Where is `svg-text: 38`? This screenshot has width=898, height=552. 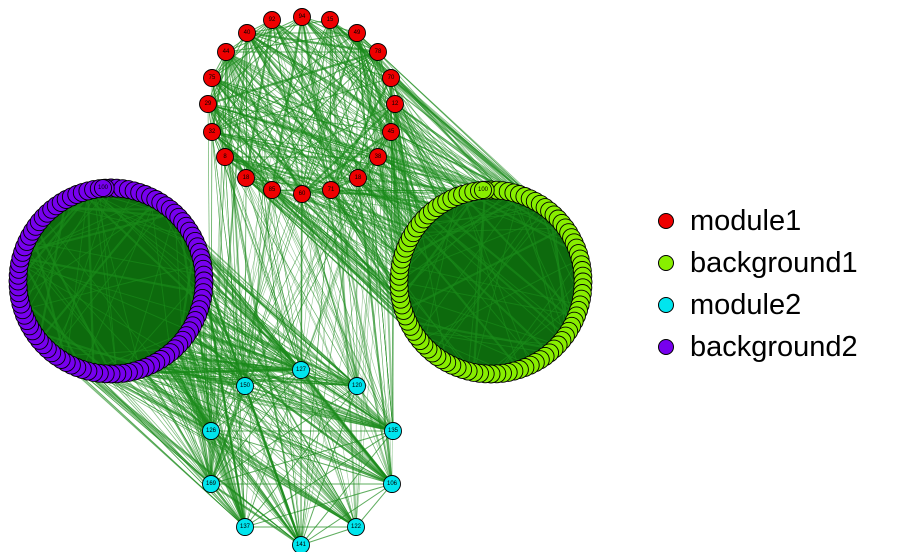
svg-text: 38 is located at coordinates (378, 157).